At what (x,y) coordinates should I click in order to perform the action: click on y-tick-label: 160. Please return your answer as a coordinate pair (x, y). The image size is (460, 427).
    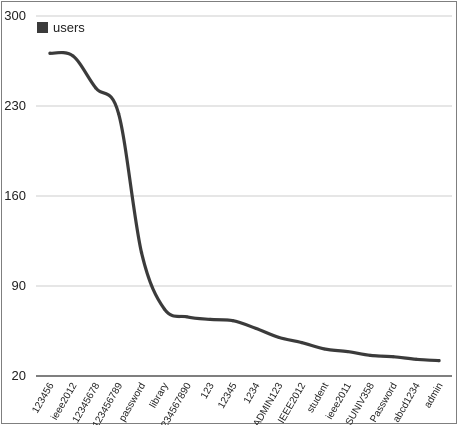
    Looking at the image, I should click on (15, 195).